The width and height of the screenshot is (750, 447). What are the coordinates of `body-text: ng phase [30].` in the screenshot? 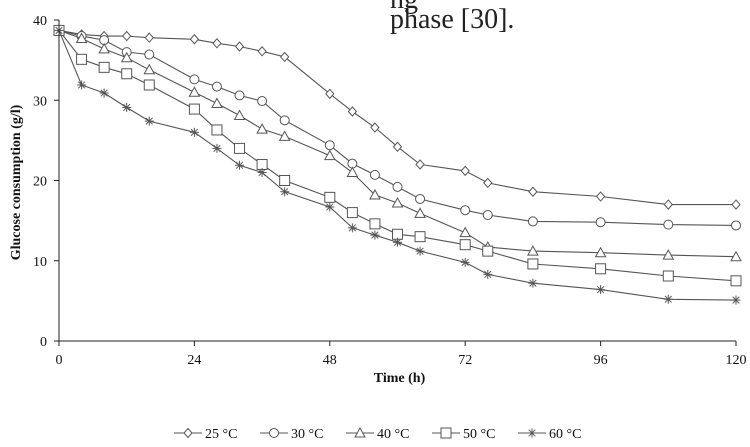 It's located at (452, 17).